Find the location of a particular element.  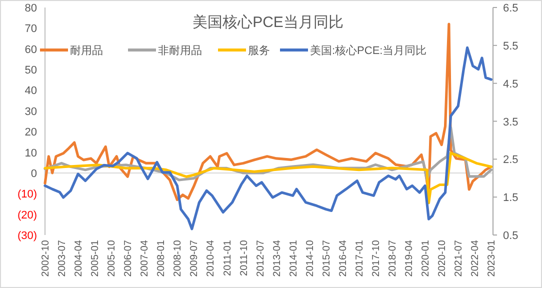

x-tick-label: 2015-07 is located at coordinates (326, 258).